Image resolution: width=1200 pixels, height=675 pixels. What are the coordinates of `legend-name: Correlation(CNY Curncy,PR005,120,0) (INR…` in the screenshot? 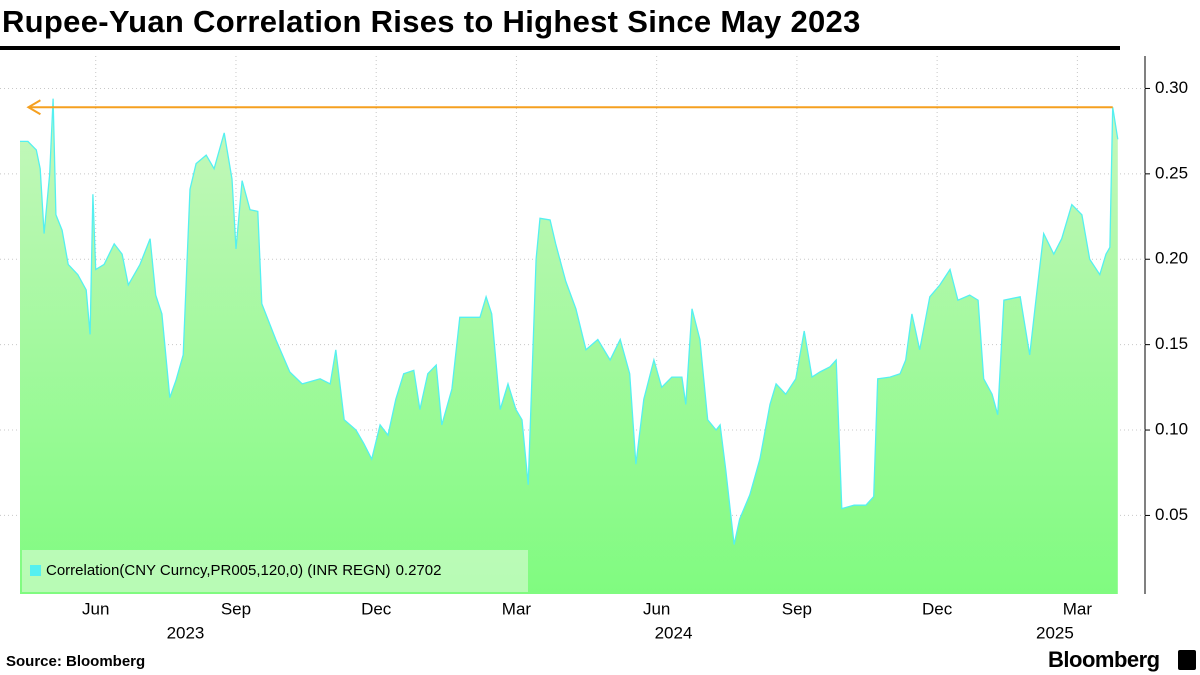 It's located at (218, 570).